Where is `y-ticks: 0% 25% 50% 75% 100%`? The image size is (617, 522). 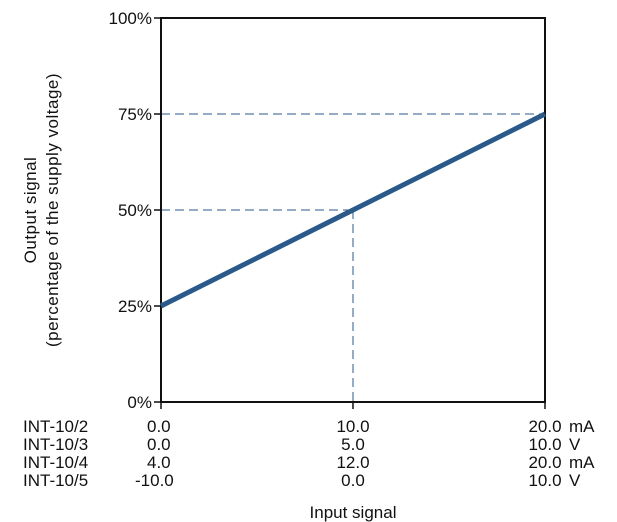 y-ticks: 0% 25% 50% 75% 100% is located at coordinates (135, 210).